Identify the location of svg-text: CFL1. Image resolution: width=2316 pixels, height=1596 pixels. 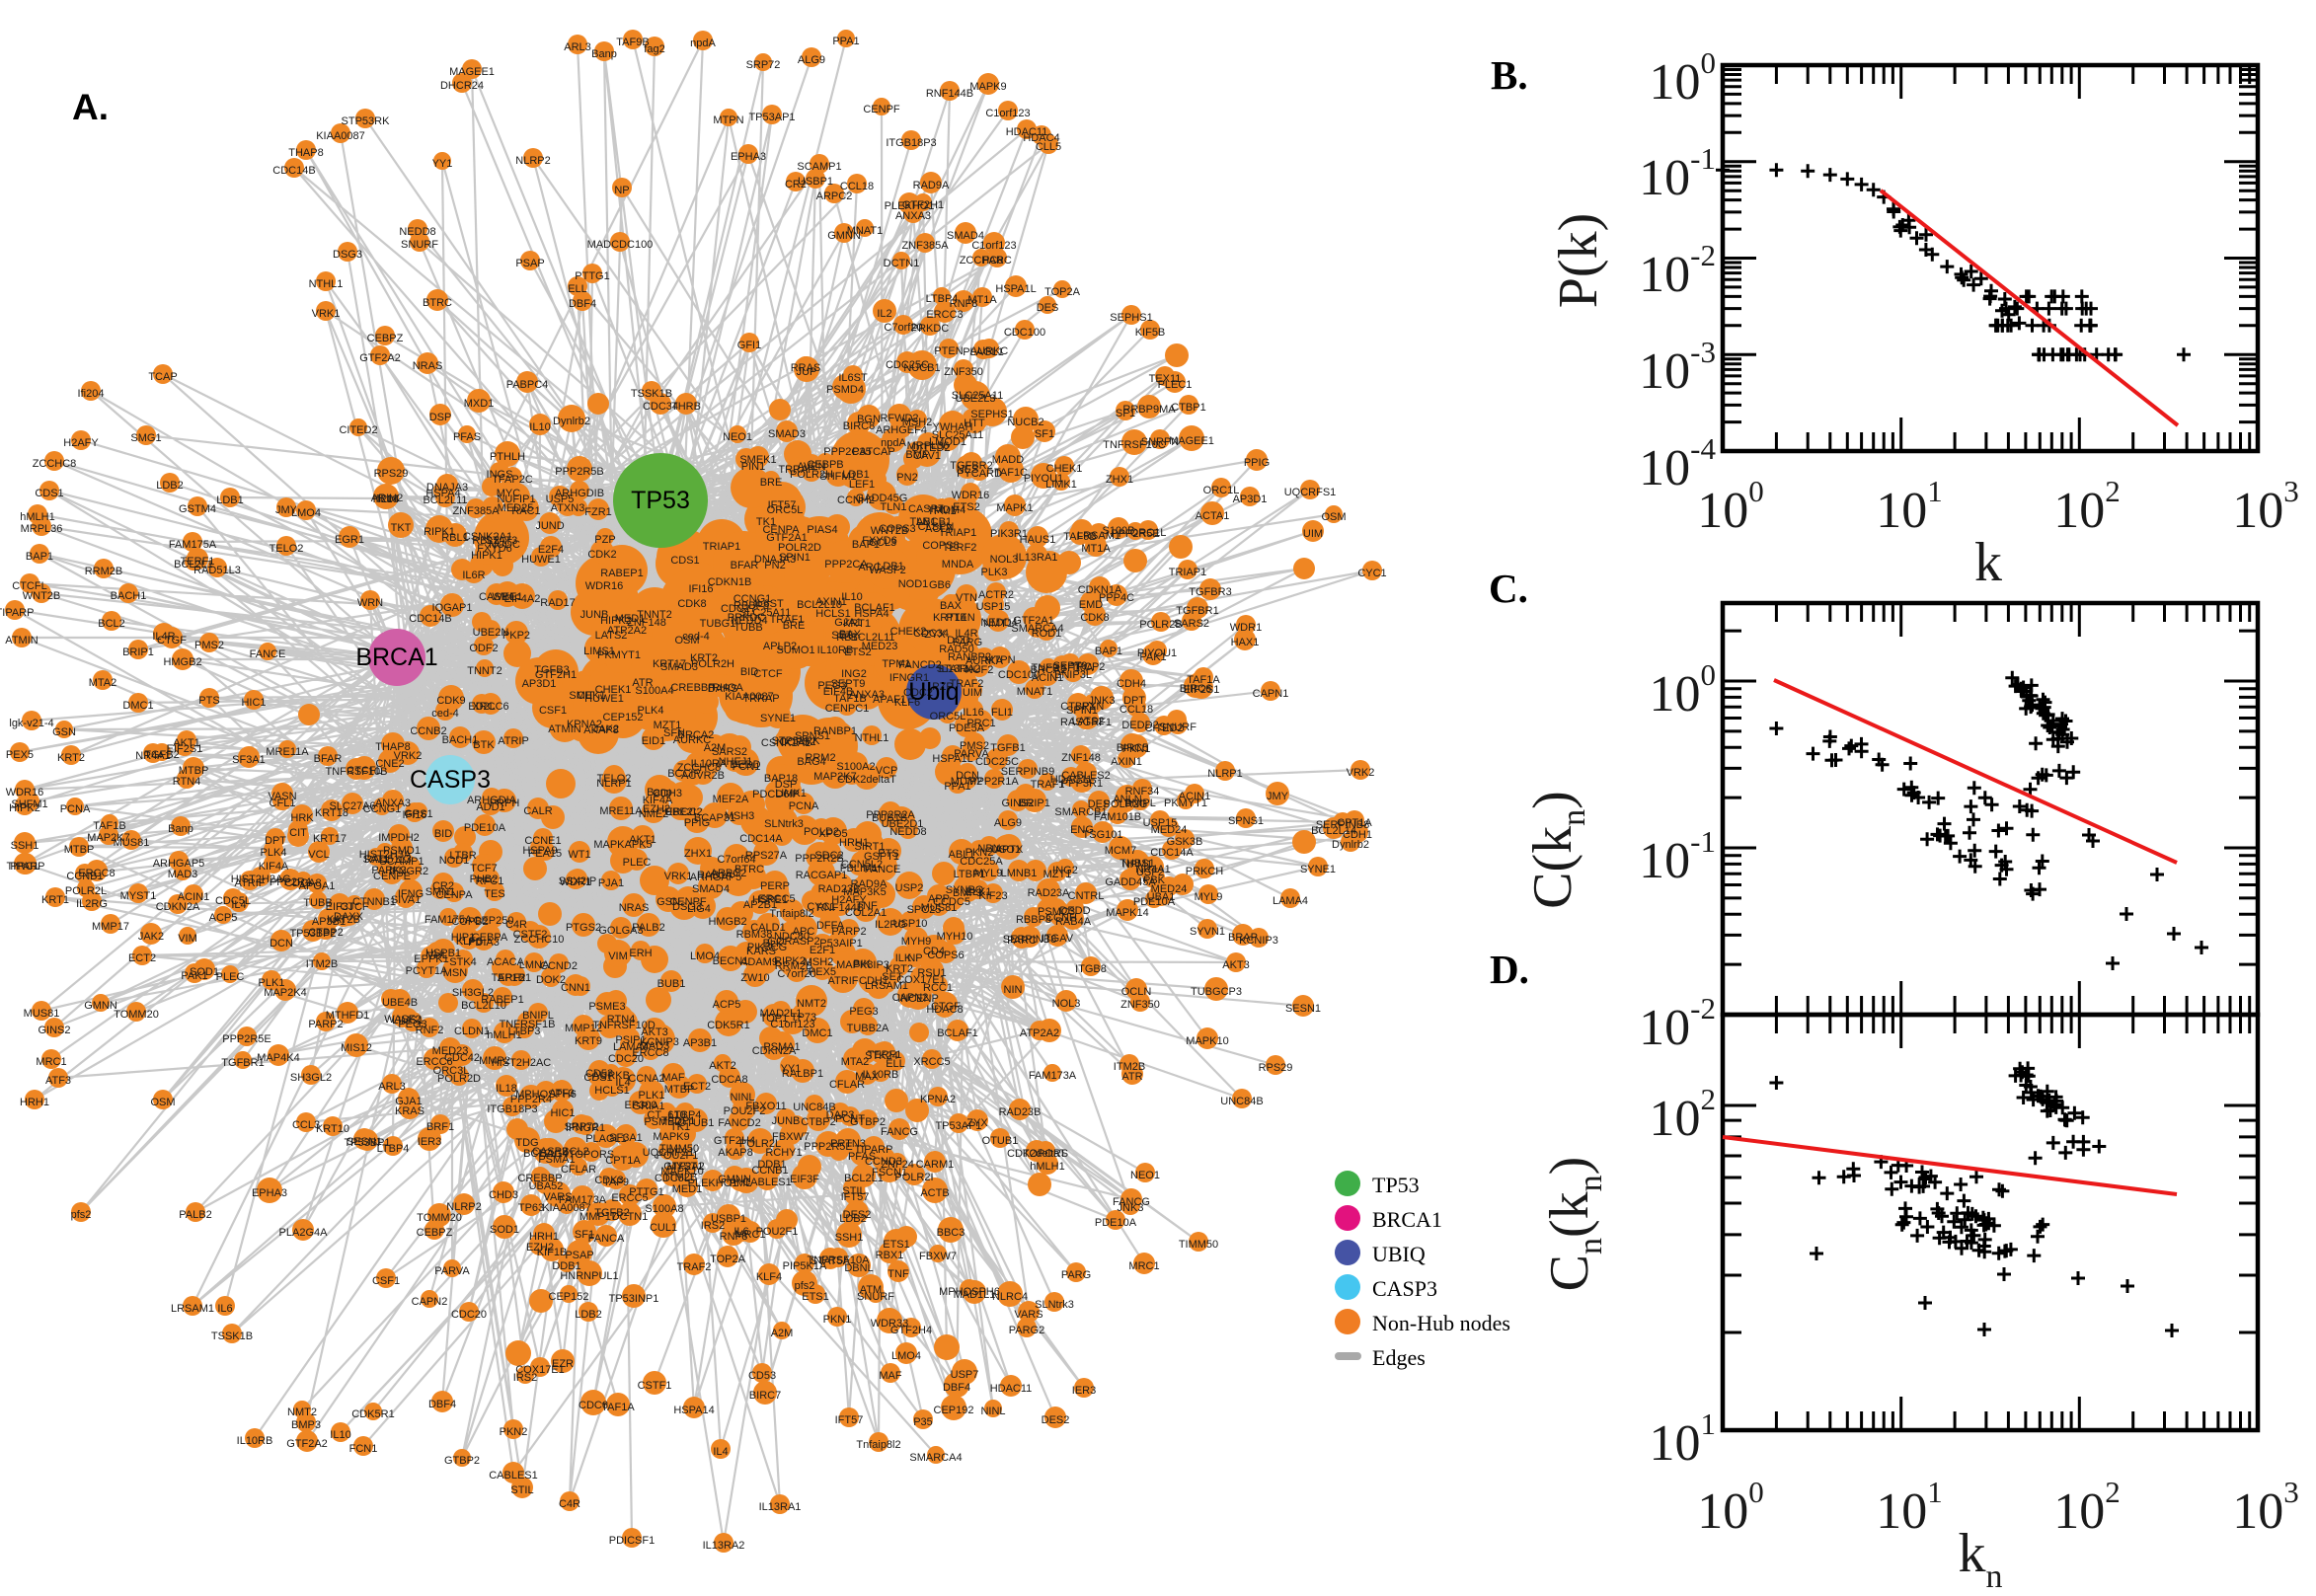
(283, 803).